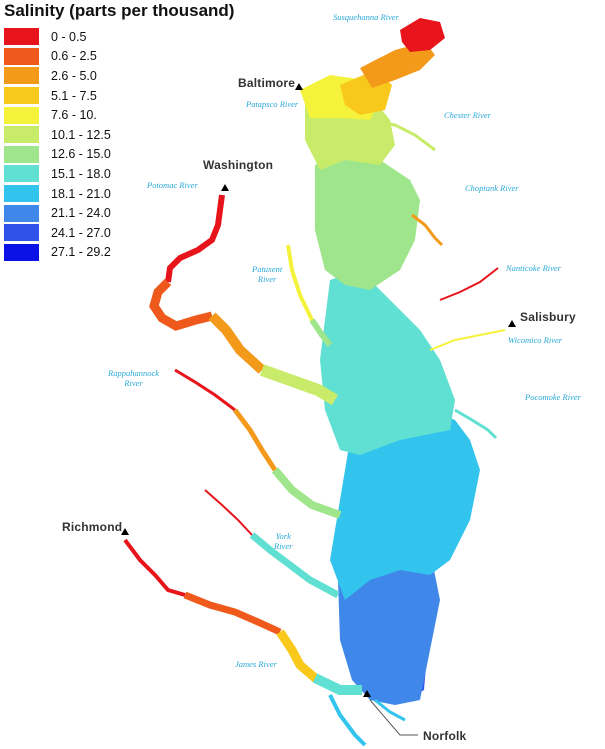 The width and height of the screenshot is (605, 749). What do you see at coordinates (469, 284) in the screenshot?
I see `nanticoke-river` at bounding box center [469, 284].